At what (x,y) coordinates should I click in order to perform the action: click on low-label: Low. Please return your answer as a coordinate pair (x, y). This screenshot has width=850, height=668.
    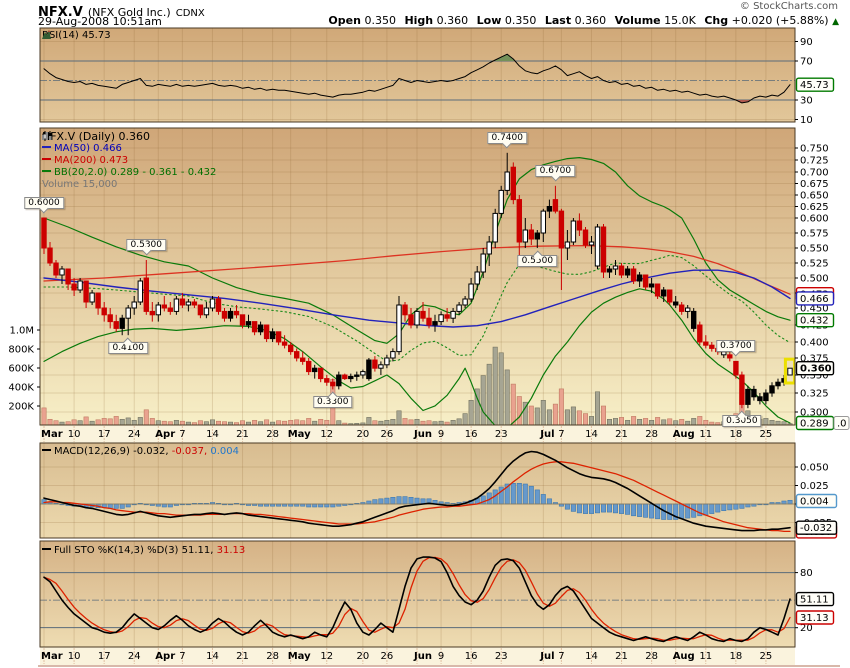
    Looking at the image, I should click on (489, 20).